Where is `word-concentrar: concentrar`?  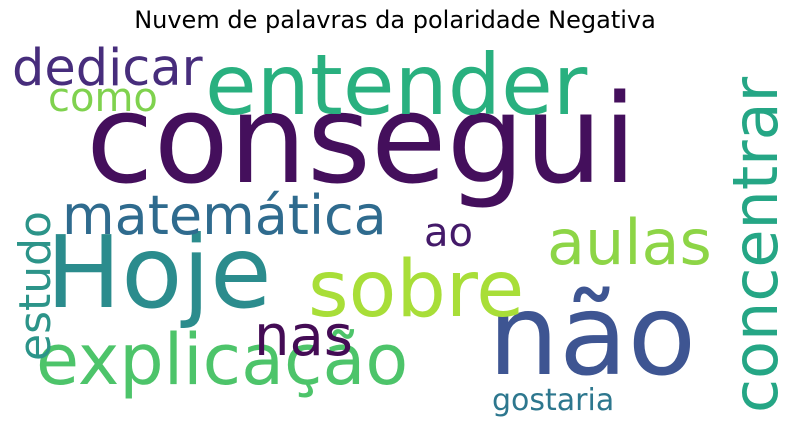
word-concentrar: concentrar is located at coordinates (748, 244).